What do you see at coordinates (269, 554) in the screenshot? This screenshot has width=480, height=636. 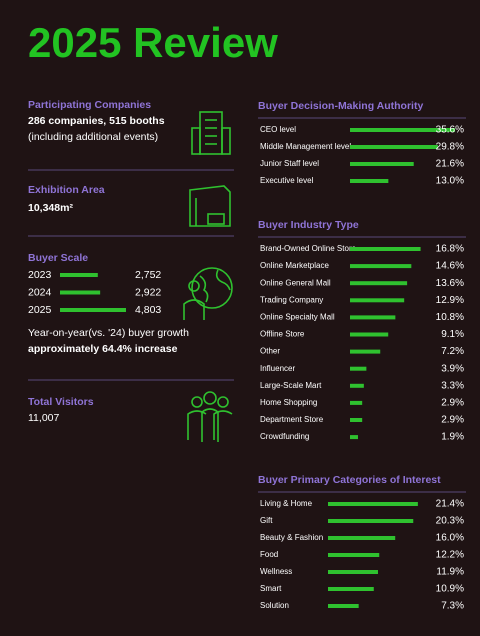 I see `item-label: Food` at bounding box center [269, 554].